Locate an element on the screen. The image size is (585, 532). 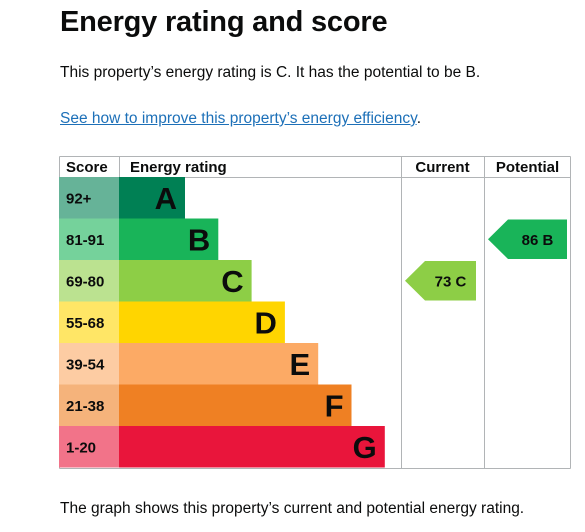
score-cell-f is located at coordinates (89, 405).